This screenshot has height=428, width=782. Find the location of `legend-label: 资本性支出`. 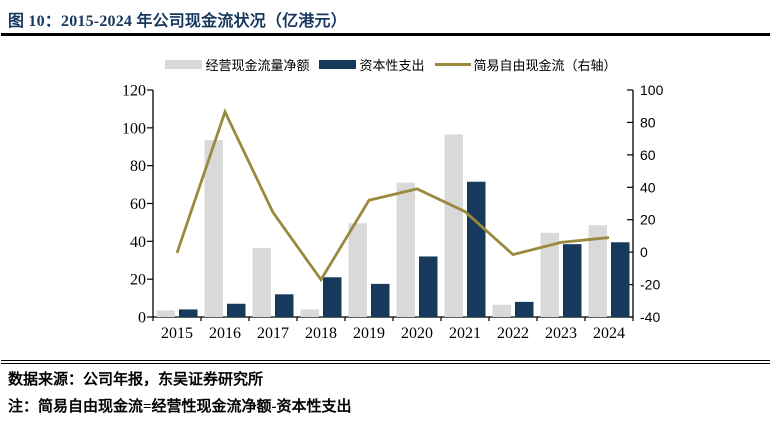

legend-label: 资本性支出 is located at coordinates (392, 65).